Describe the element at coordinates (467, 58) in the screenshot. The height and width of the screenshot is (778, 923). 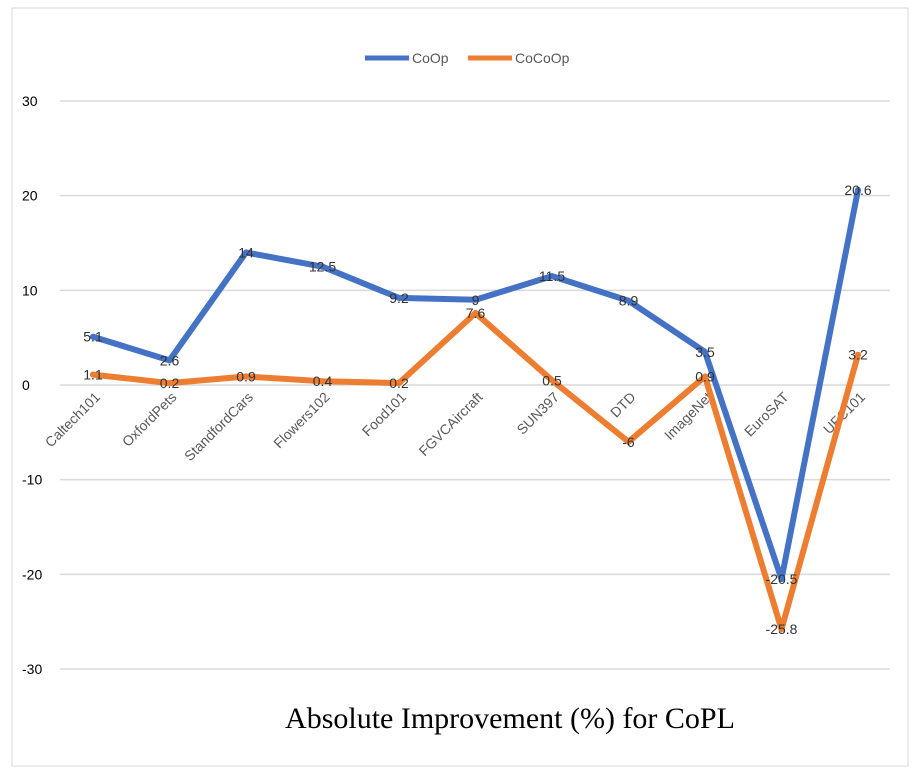
I see `legend: CoOp CoCoOp` at that location.